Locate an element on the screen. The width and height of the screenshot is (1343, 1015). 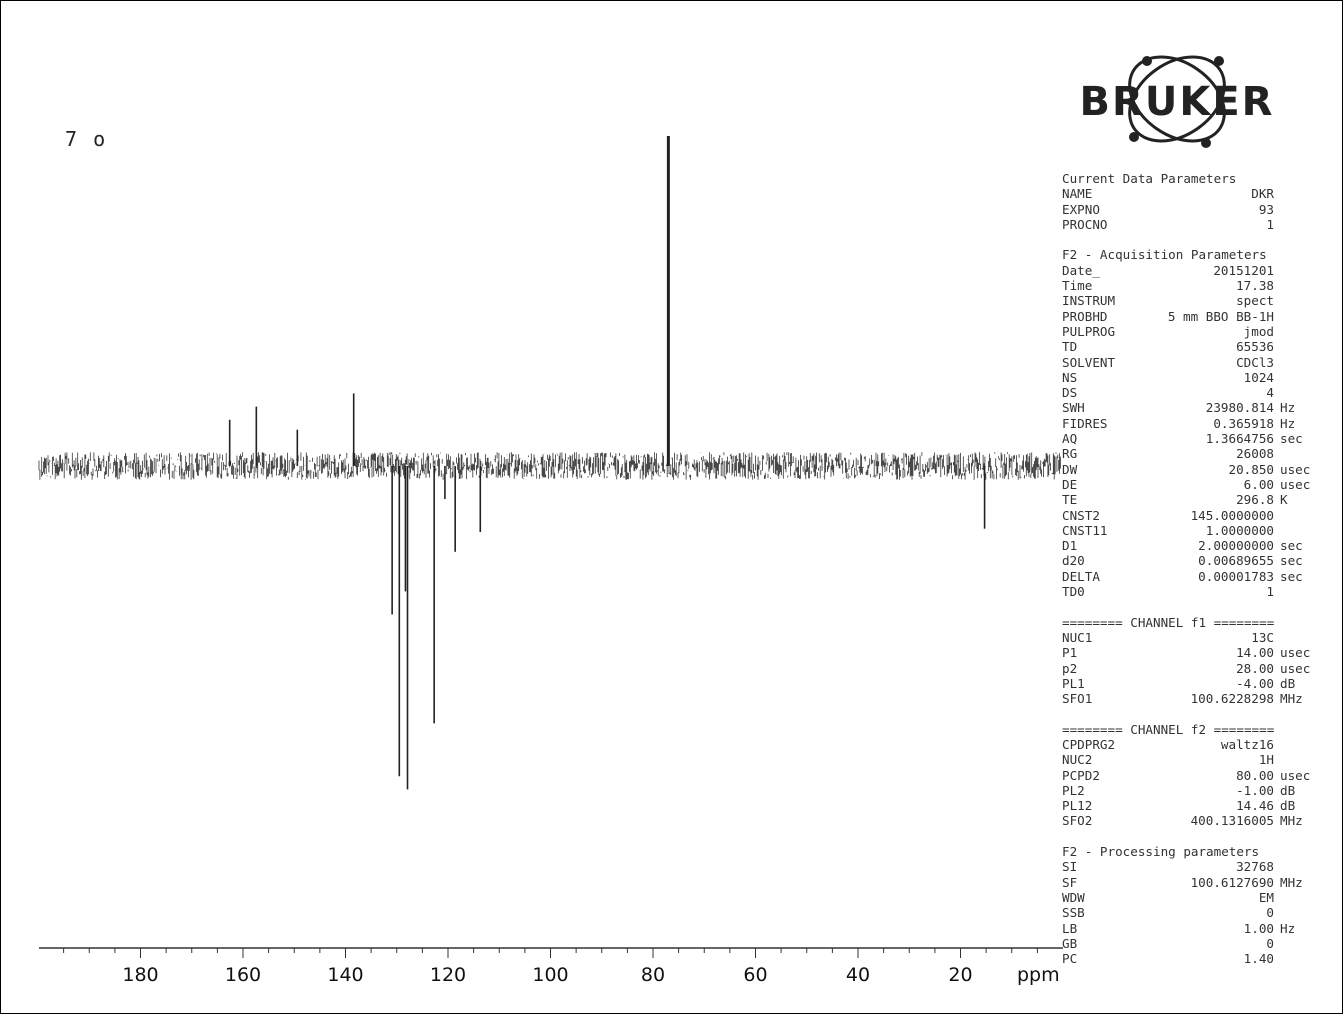
parameter-row: CPDPRG2 waltz16 is located at coordinates (1193, 744).